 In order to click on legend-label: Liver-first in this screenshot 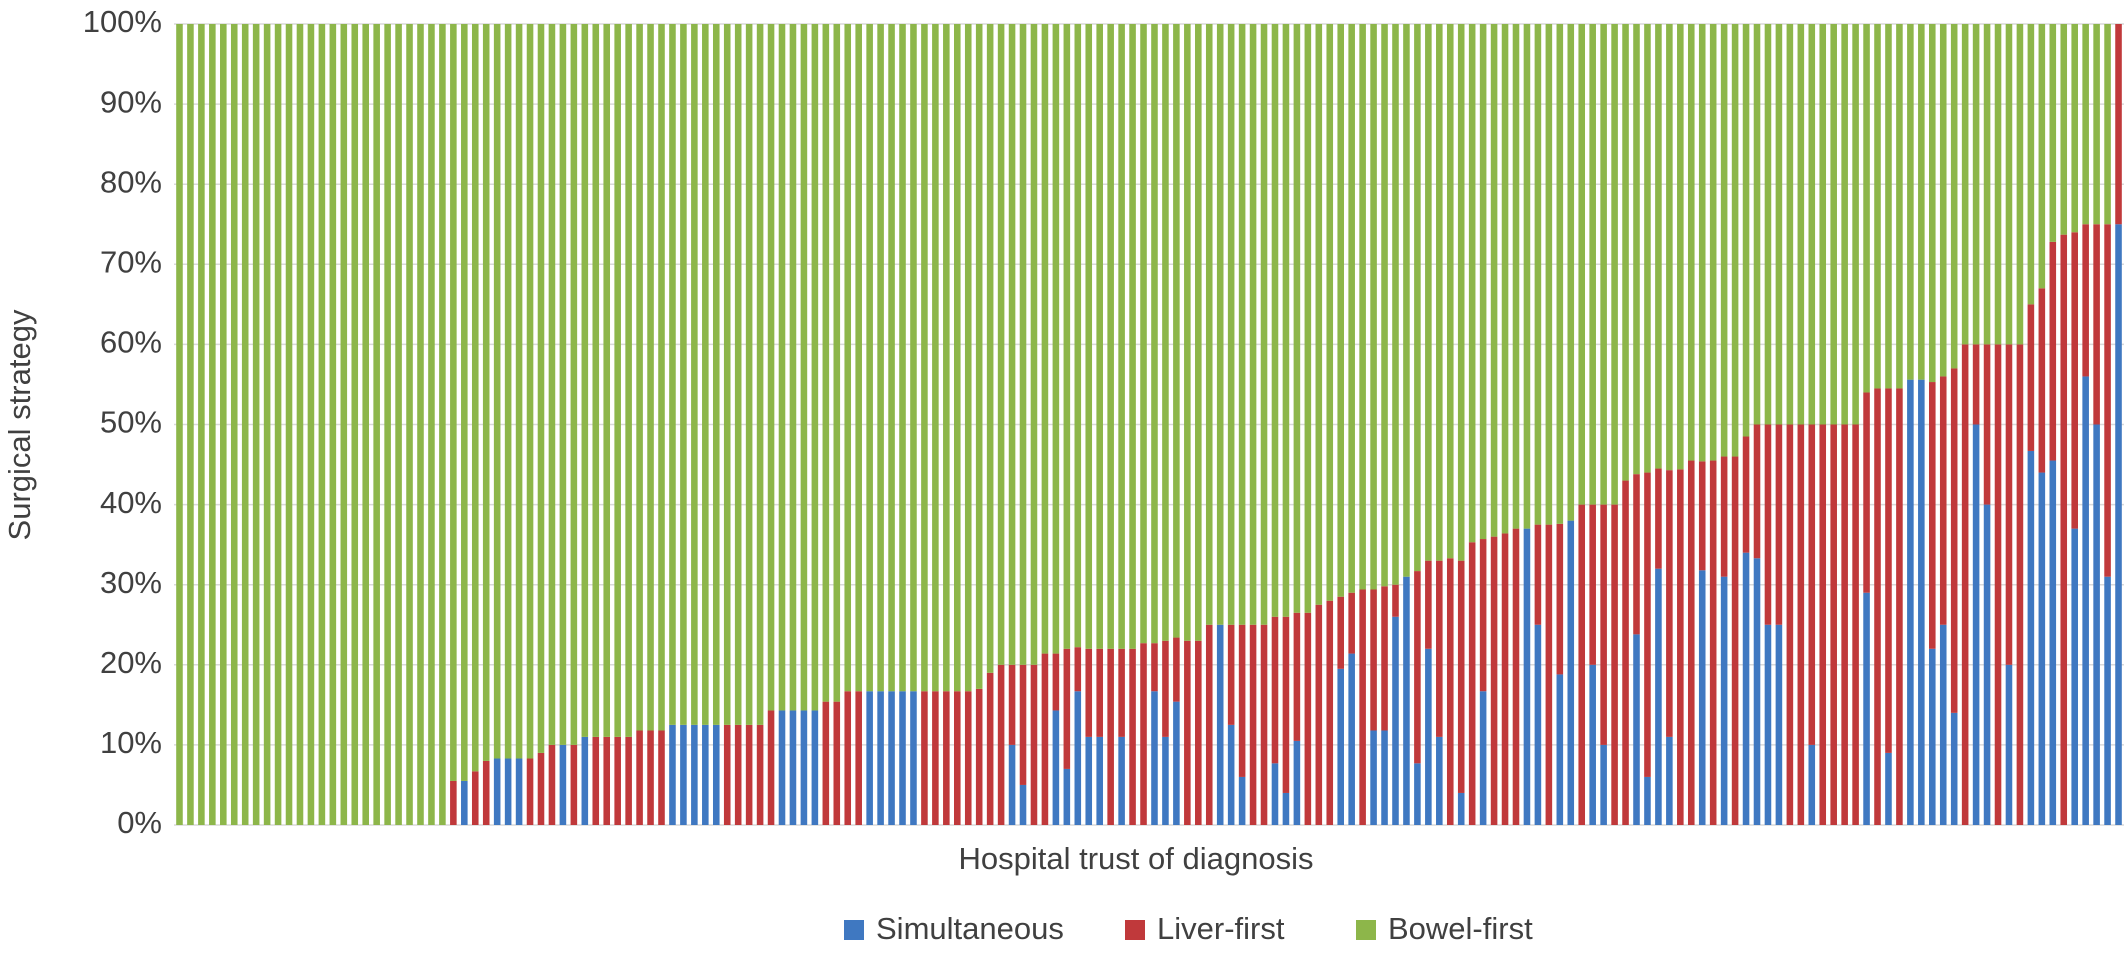, I will do `click(1221, 928)`.